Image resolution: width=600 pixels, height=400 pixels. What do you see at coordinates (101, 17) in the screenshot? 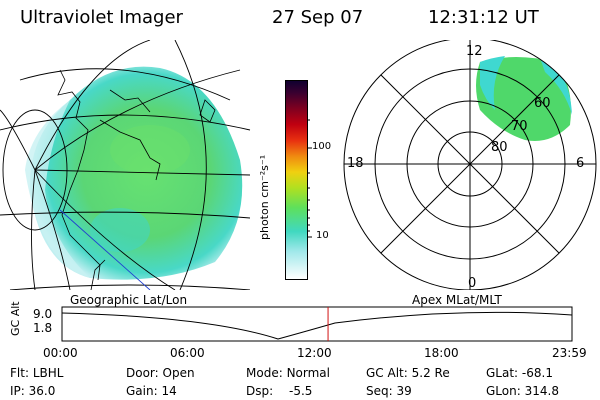
I see `instrument-title: Ultraviolet Imager` at bounding box center [101, 17].